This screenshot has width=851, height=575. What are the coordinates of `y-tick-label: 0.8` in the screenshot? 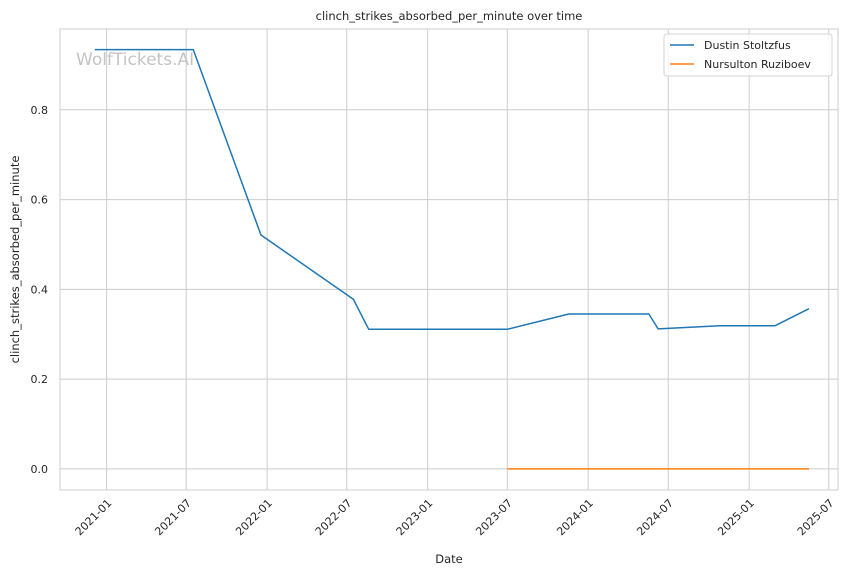 It's located at (40, 110).